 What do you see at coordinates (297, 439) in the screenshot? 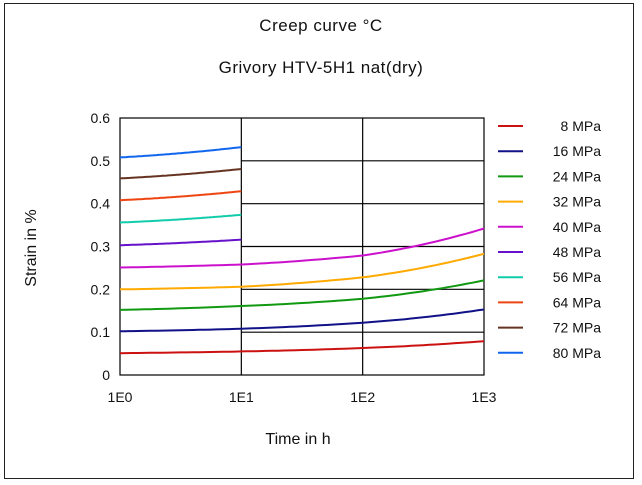
I see `x-axis-label: Time in h` at bounding box center [297, 439].